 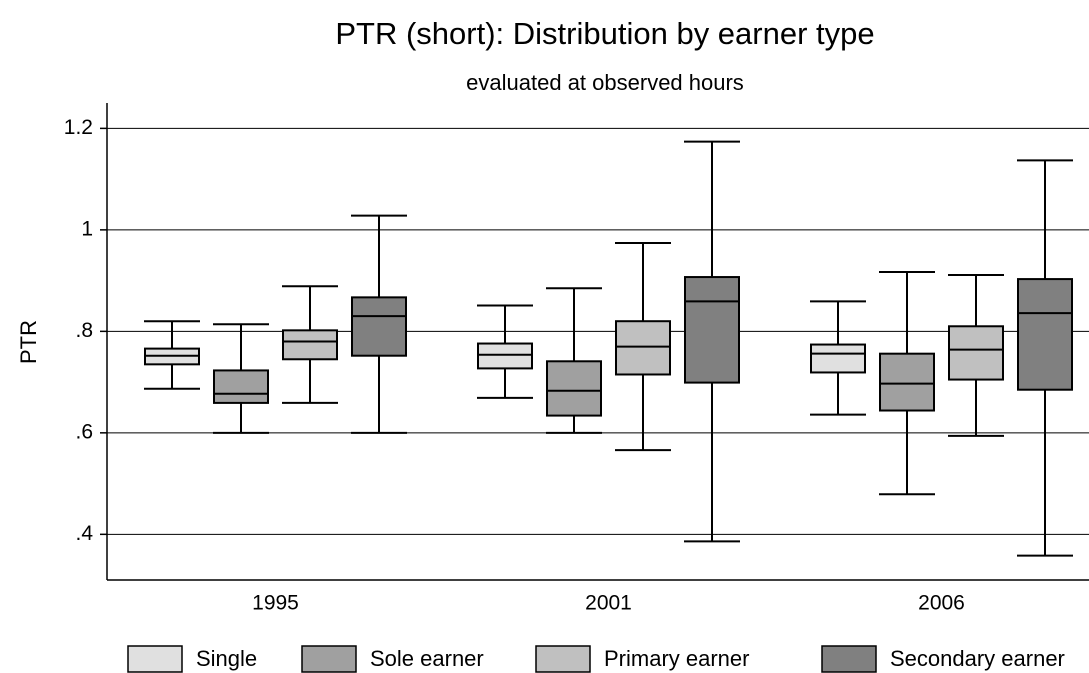 I want to click on x-tick-label: 1995, so click(x=275, y=603).